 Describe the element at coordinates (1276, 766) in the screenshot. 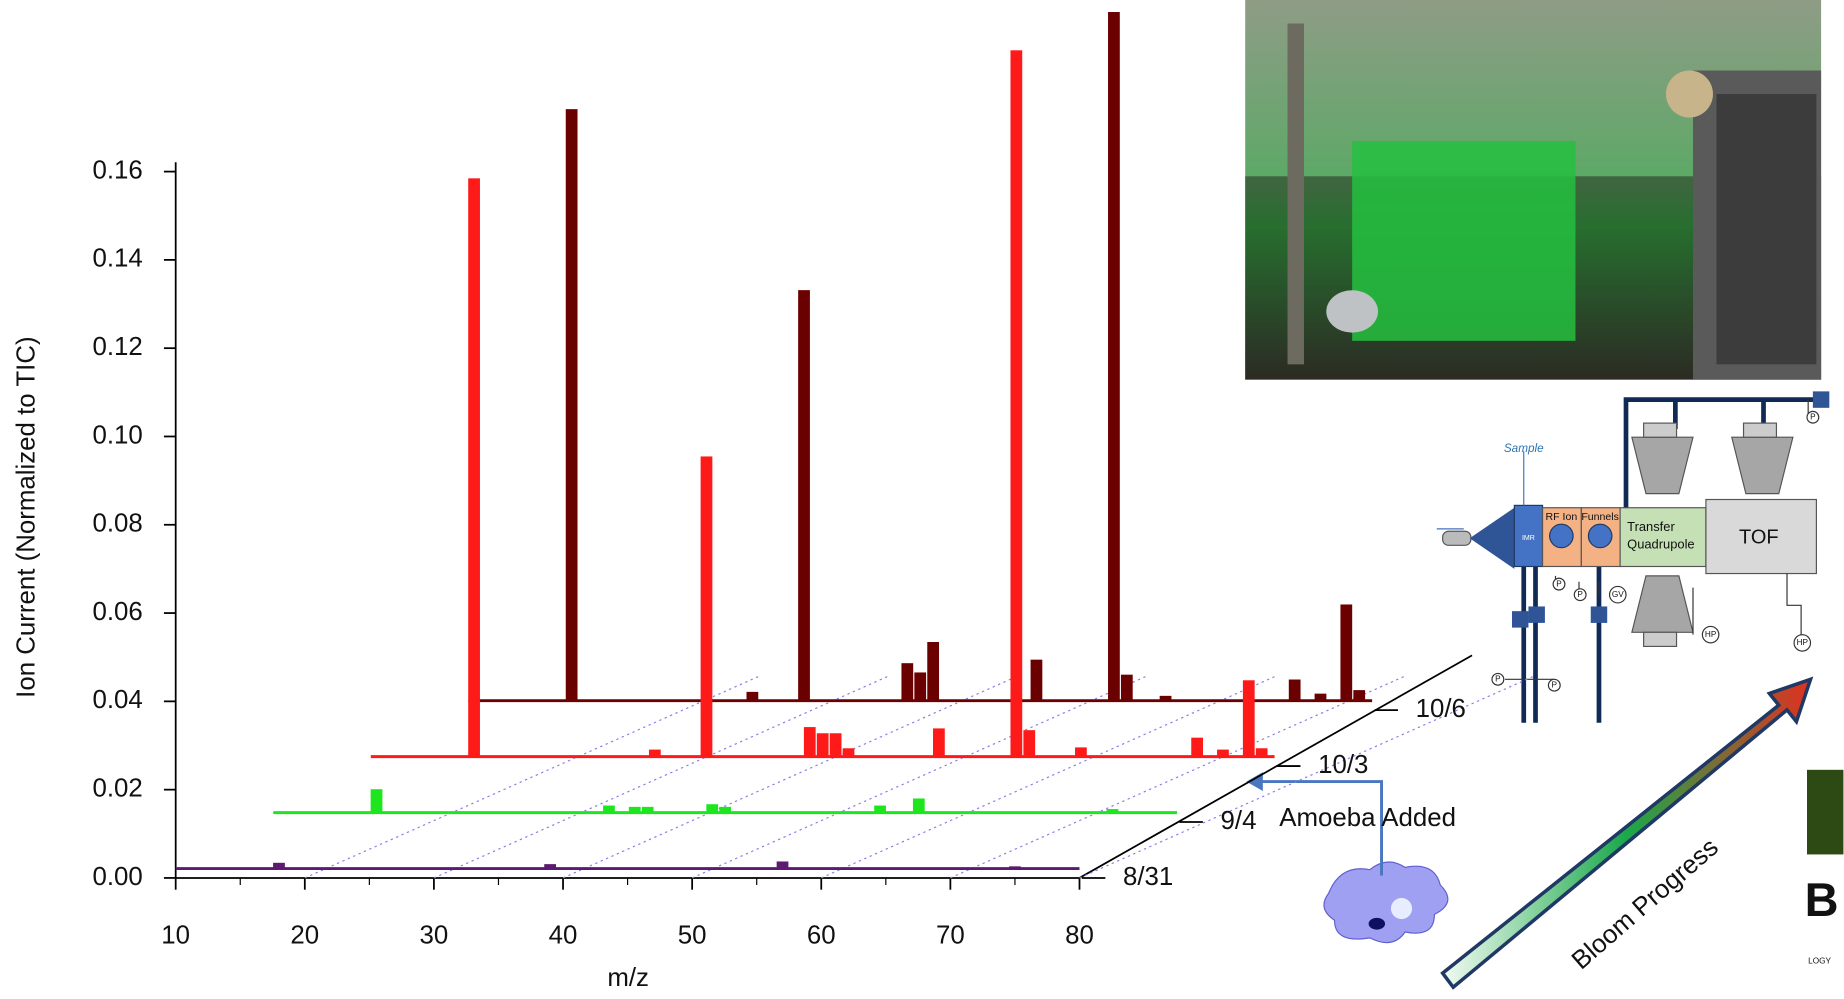

I see `z-axis` at that location.